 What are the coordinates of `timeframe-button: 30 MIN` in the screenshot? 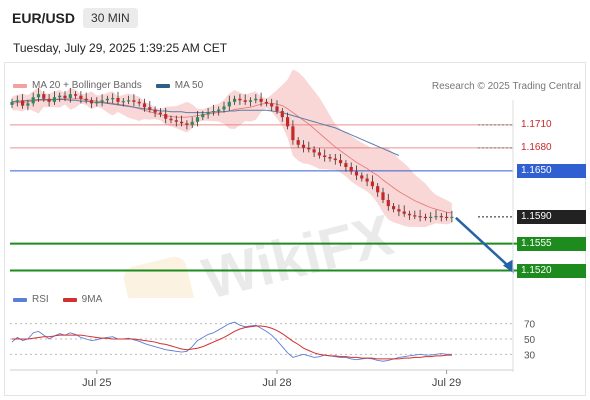 It's located at (110, 18).